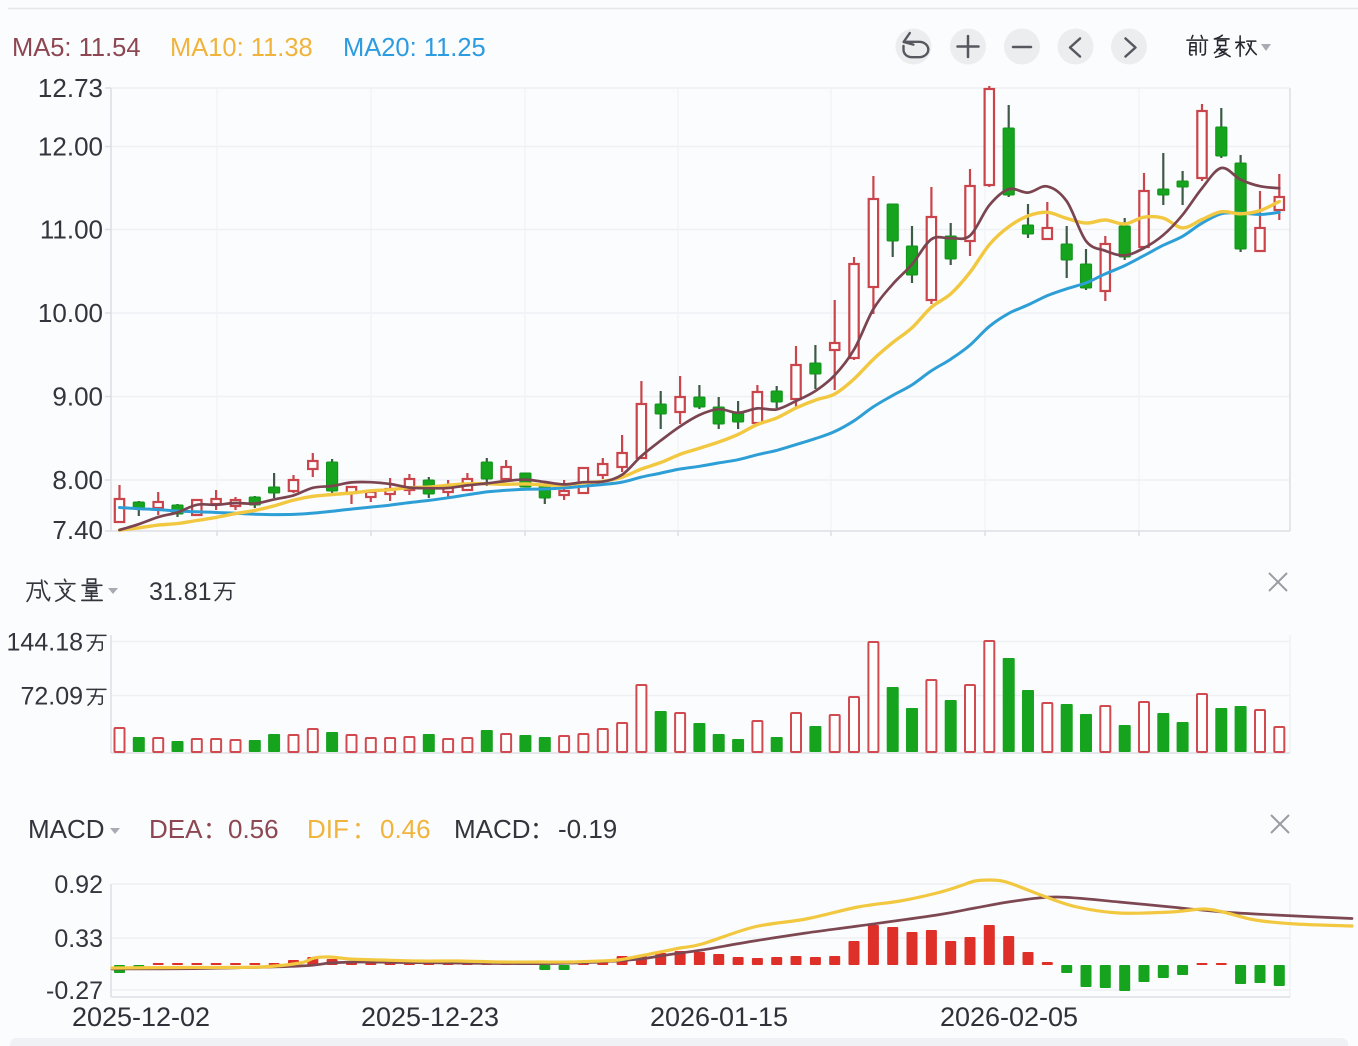 The image size is (1358, 1046). I want to click on svg-text: 2025-12-23, so click(430, 1017).